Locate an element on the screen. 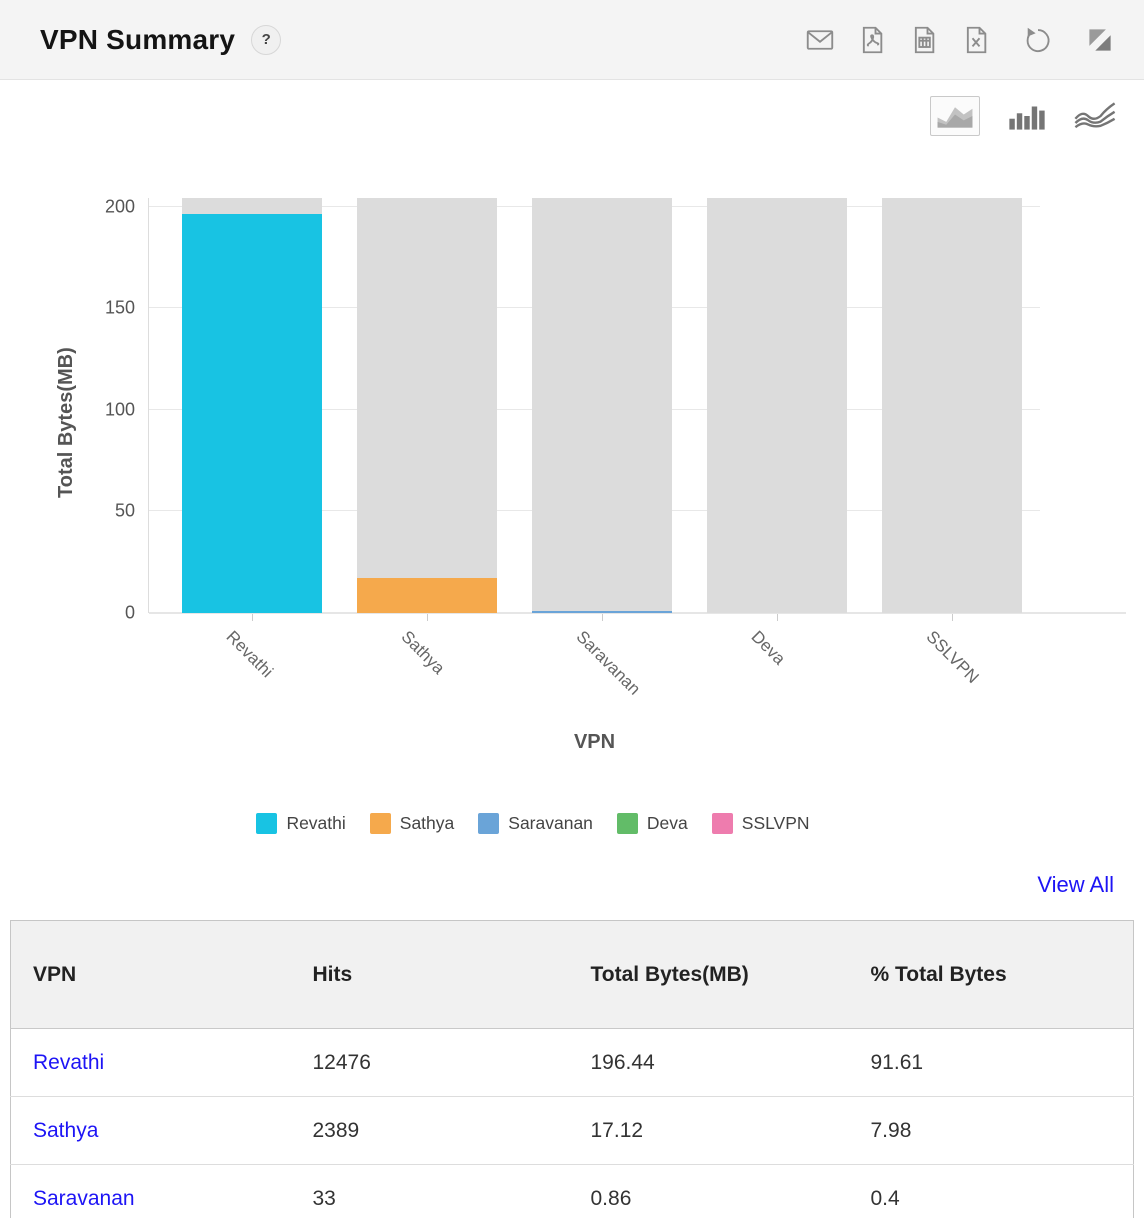  widget-title: VPN Summary is located at coordinates (138, 39).